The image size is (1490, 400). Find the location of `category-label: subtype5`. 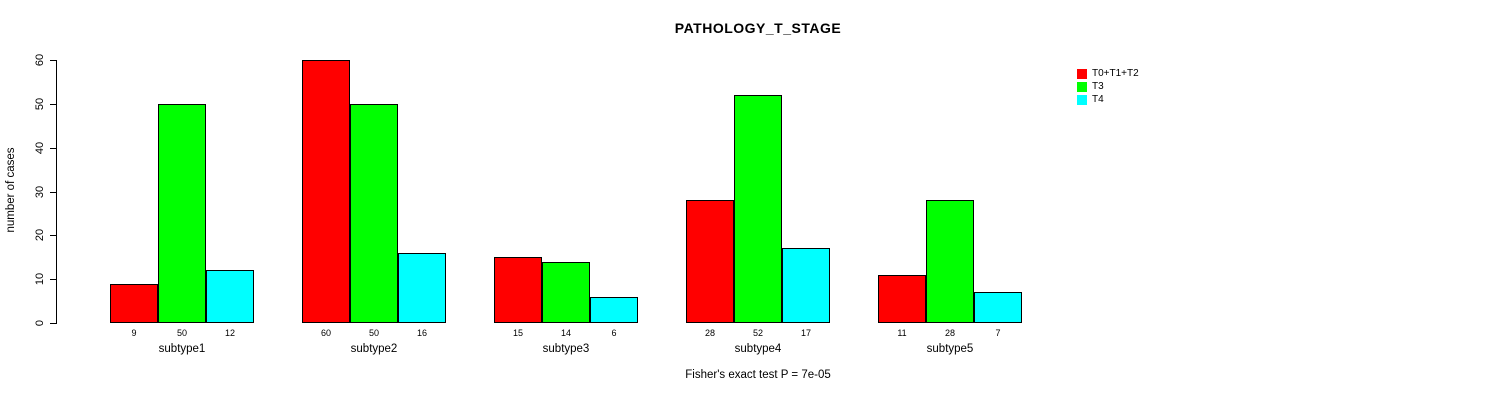

category-label: subtype5 is located at coordinates (950, 349).